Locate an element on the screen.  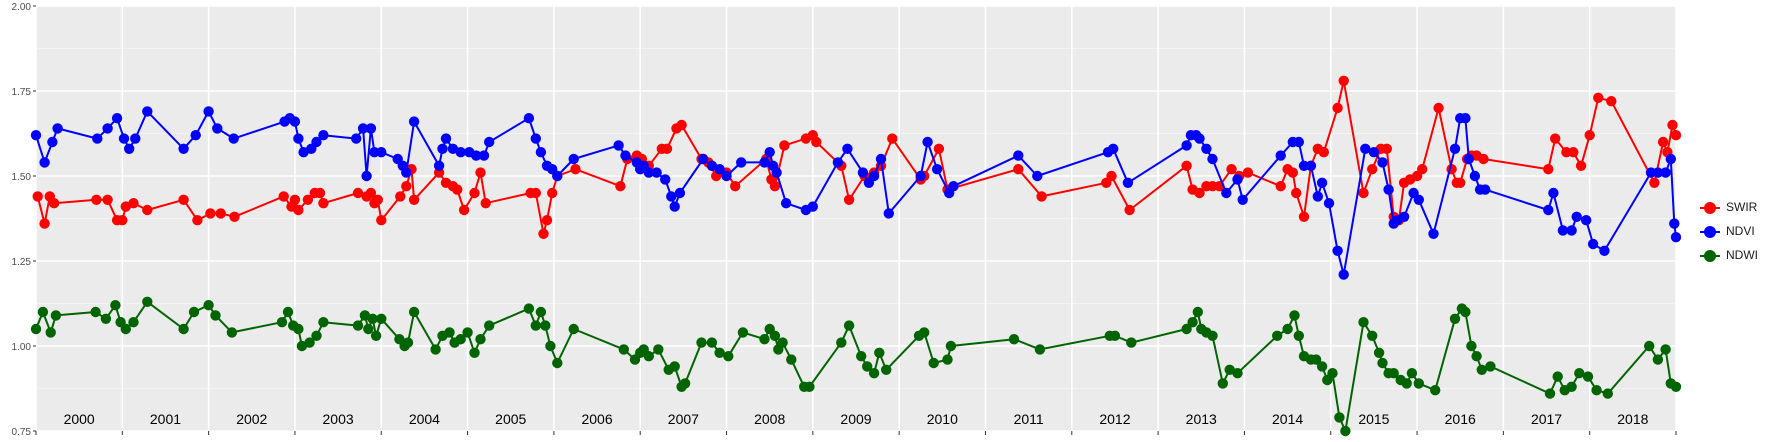
year-label: 2014 is located at coordinates (1287, 419).